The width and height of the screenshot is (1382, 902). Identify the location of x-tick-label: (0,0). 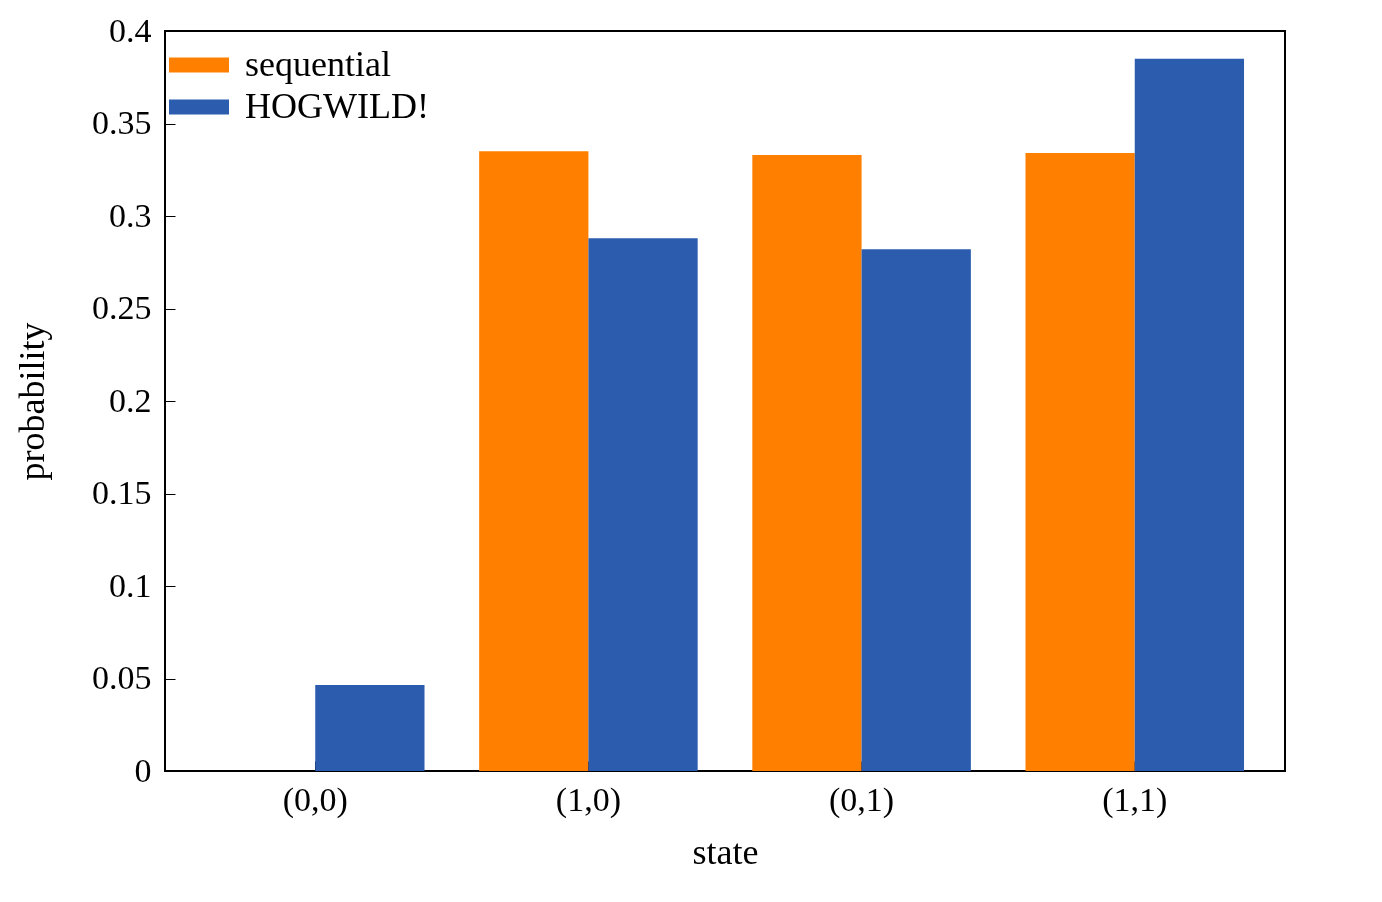
(315, 799).